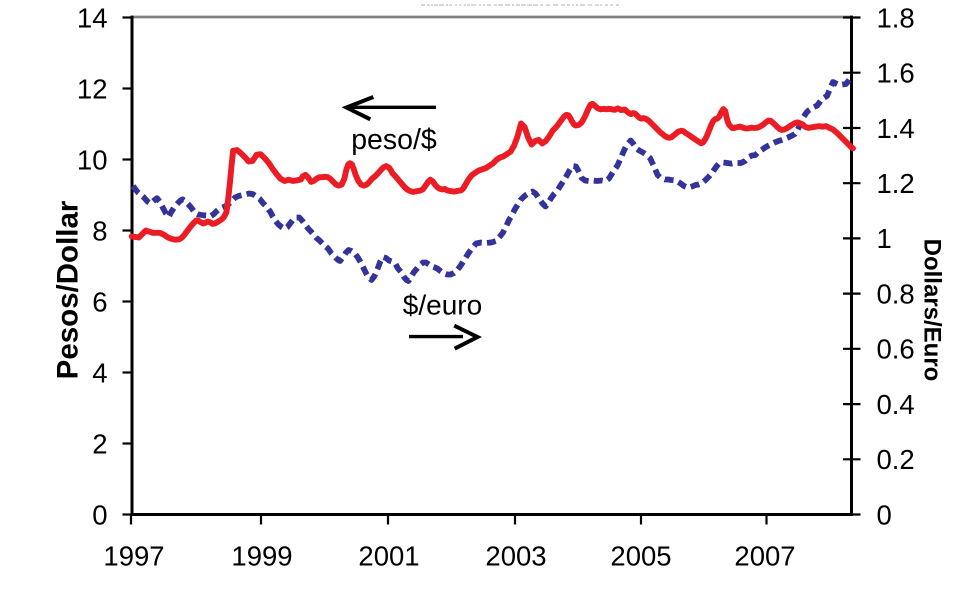 This screenshot has width=972, height=601. What do you see at coordinates (896, 459) in the screenshot?
I see `svg-text: 0.2` at bounding box center [896, 459].